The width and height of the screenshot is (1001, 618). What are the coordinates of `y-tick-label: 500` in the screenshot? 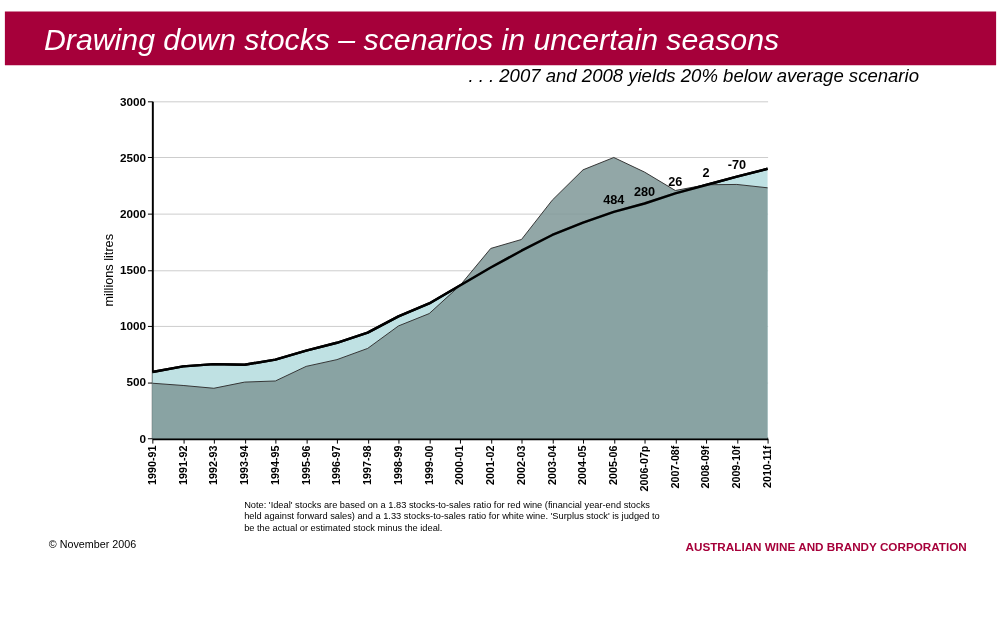 It's located at (136, 382).